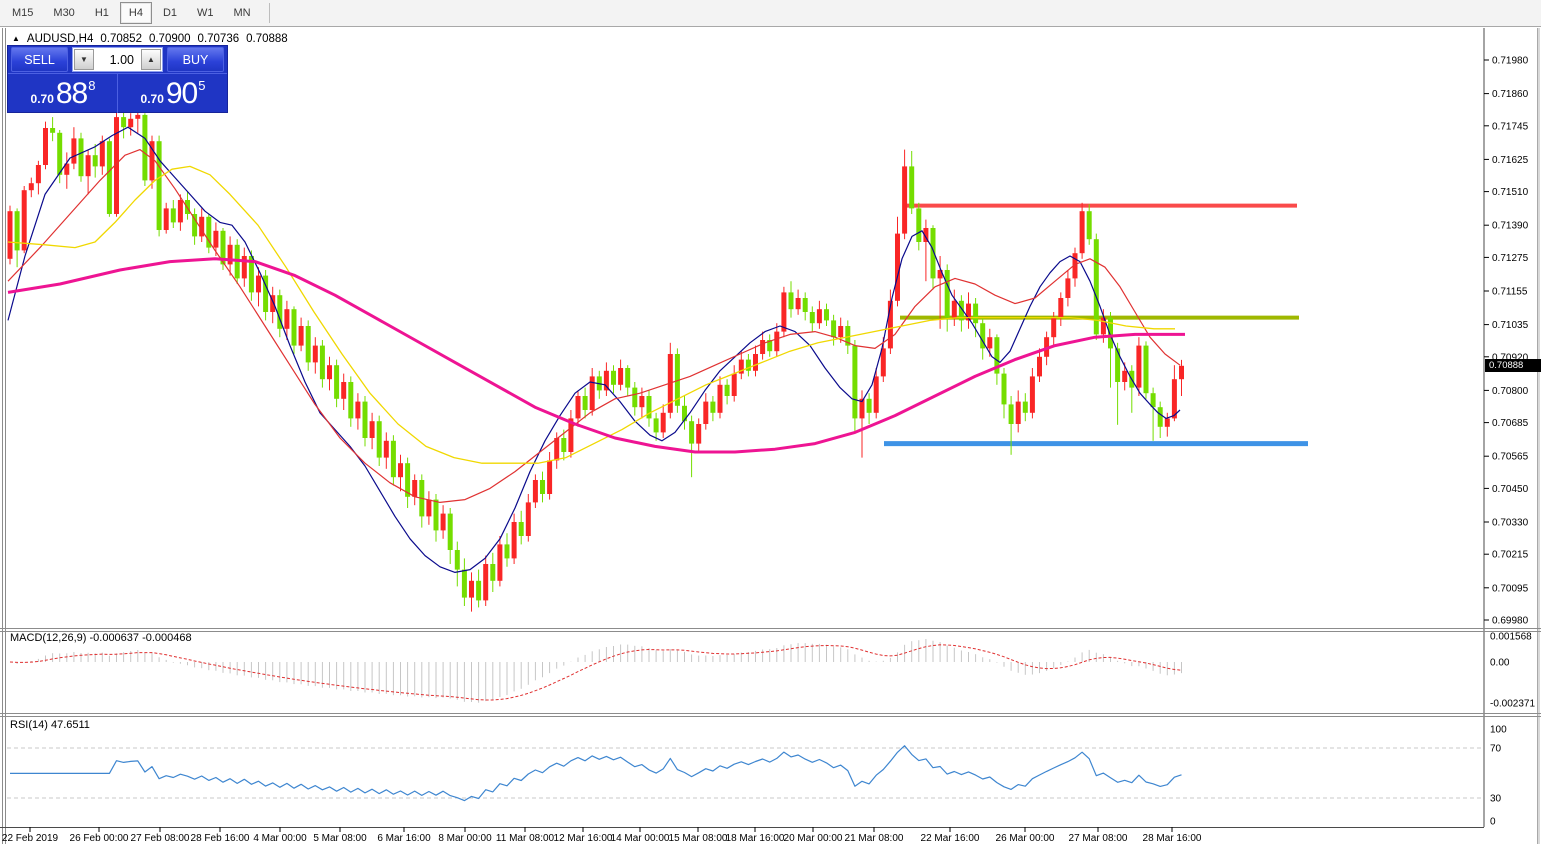 The width and height of the screenshot is (1541, 844). I want to click on time-tick-label: 22 Mar 16:00, so click(950, 838).